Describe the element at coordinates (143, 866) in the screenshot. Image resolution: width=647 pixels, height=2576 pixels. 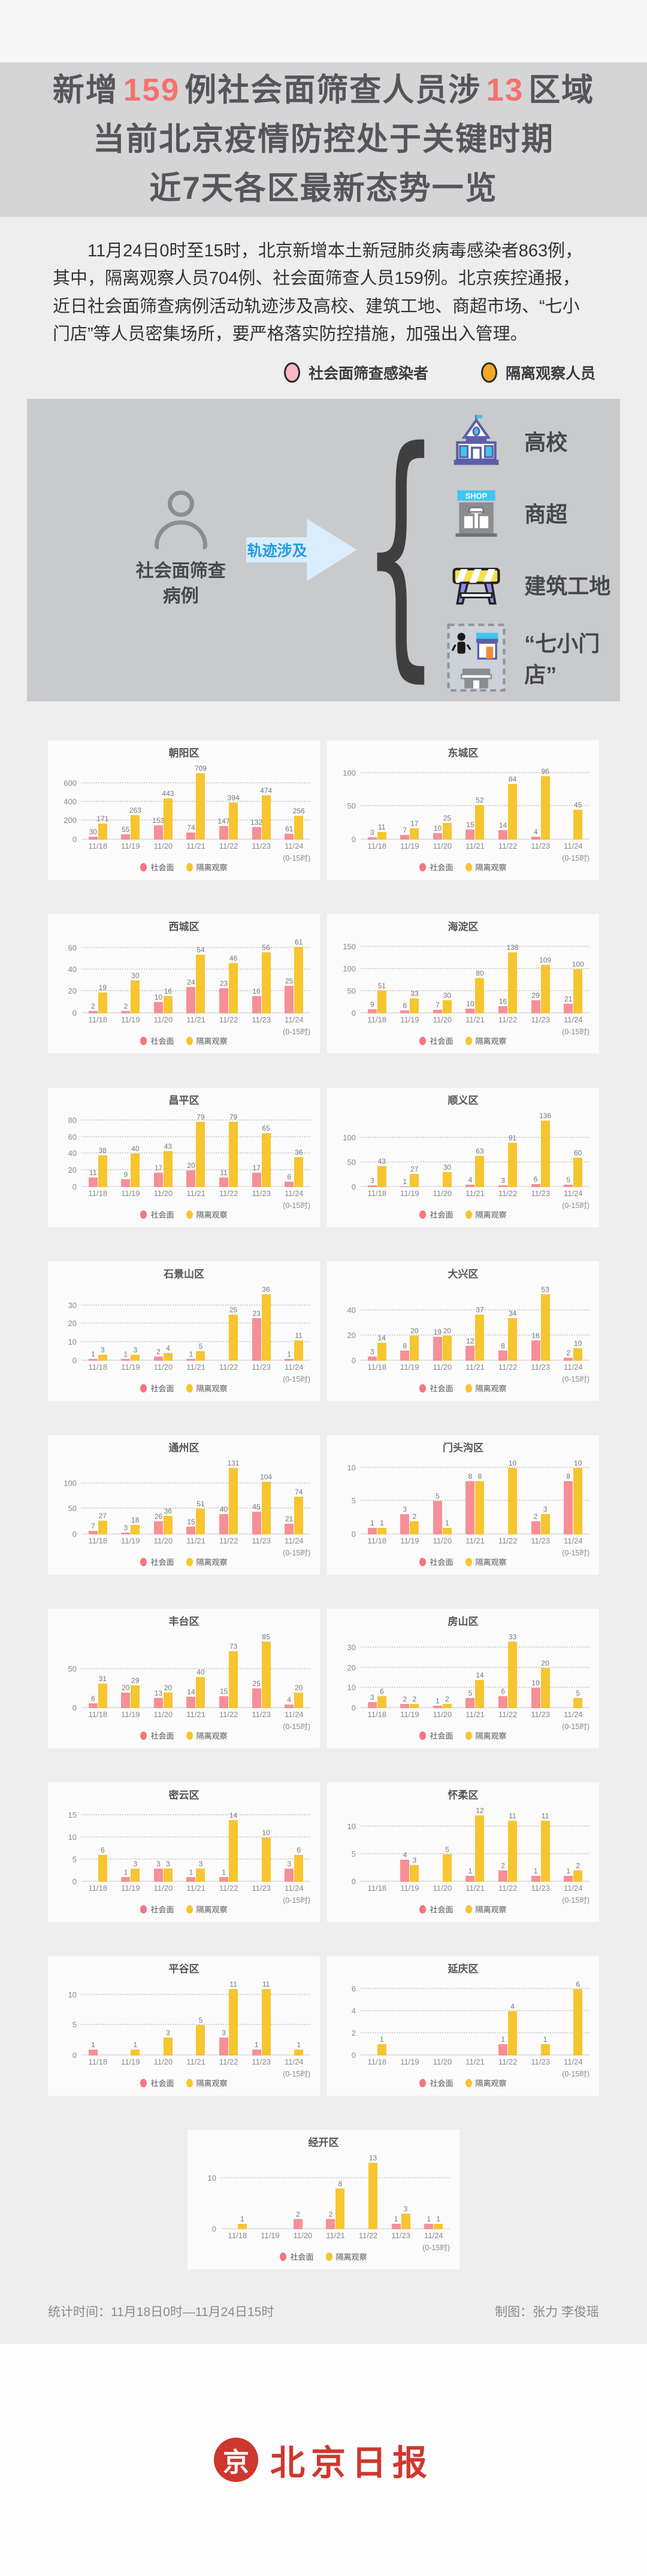
I see `social-dot-icon` at that location.